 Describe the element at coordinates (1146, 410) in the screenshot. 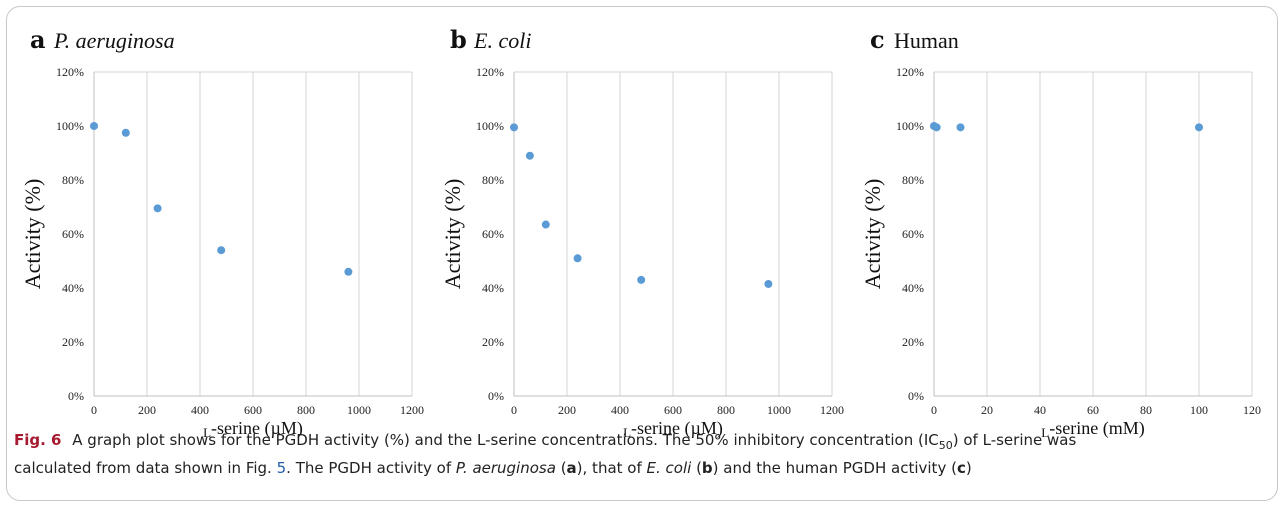

I see `x-tick-label: 80` at that location.